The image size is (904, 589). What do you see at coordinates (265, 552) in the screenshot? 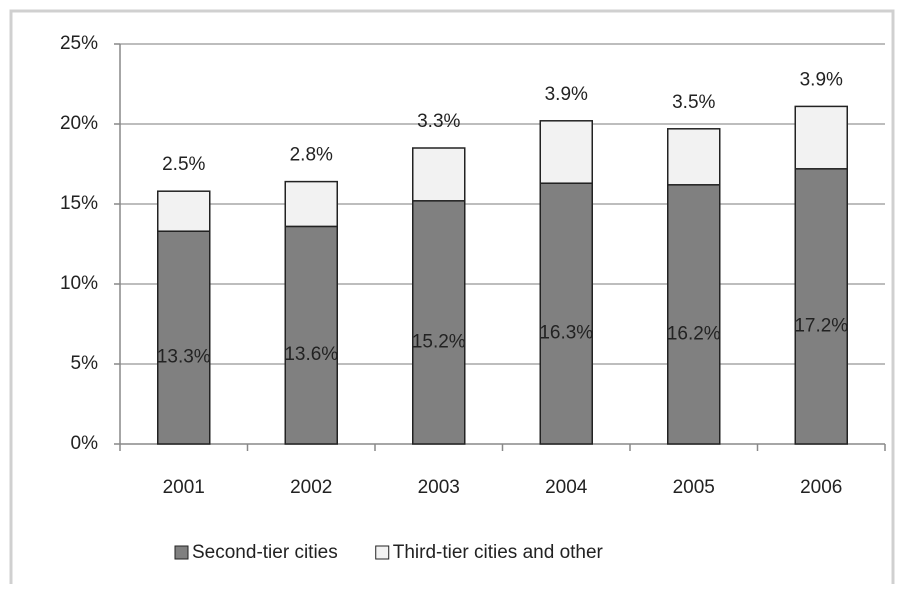
I see `legend-label: Second-tier cities` at bounding box center [265, 552].